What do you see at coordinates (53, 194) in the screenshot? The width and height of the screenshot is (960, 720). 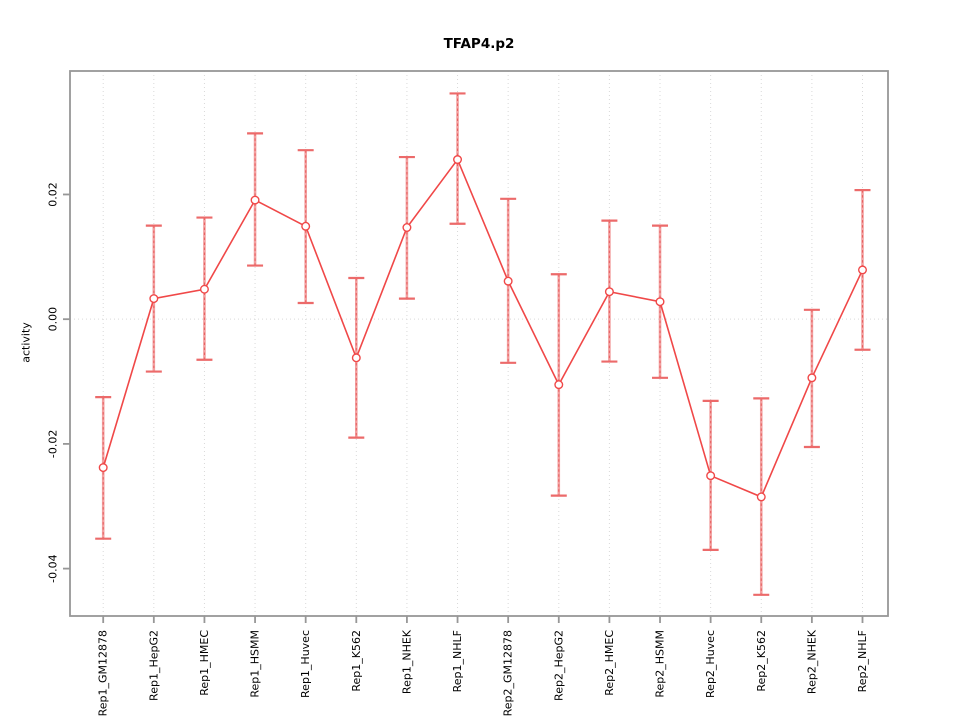 I see `y-tick-label: 0.02` at bounding box center [53, 194].